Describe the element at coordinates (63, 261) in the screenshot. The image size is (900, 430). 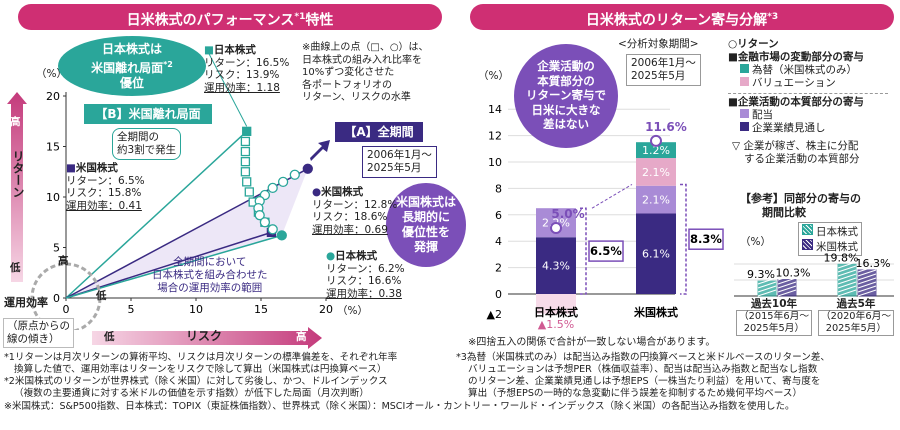
I see `eff-high-label: 高` at that location.